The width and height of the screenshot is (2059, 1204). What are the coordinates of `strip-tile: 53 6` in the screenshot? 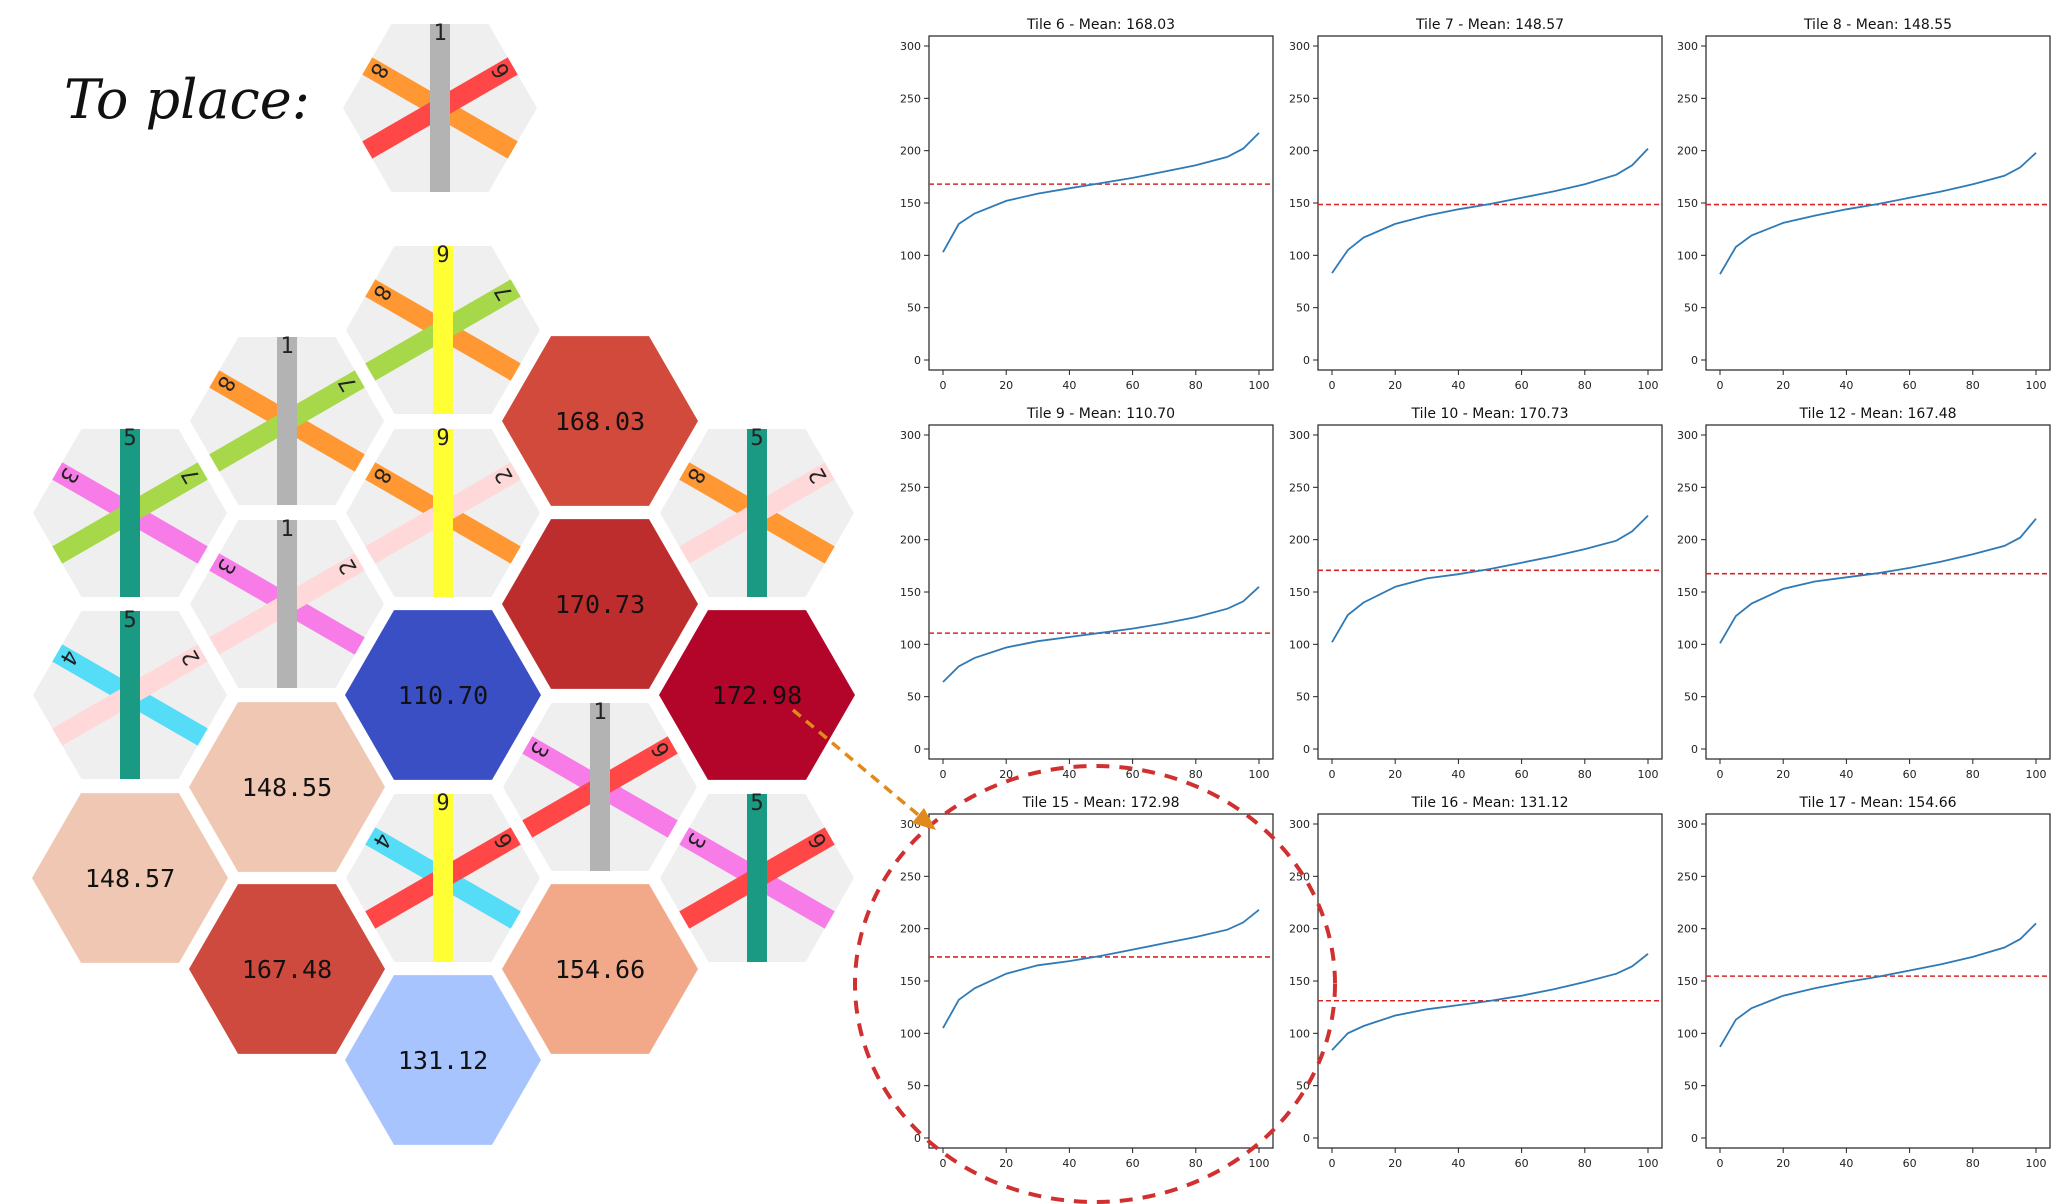 It's located at (757, 876).